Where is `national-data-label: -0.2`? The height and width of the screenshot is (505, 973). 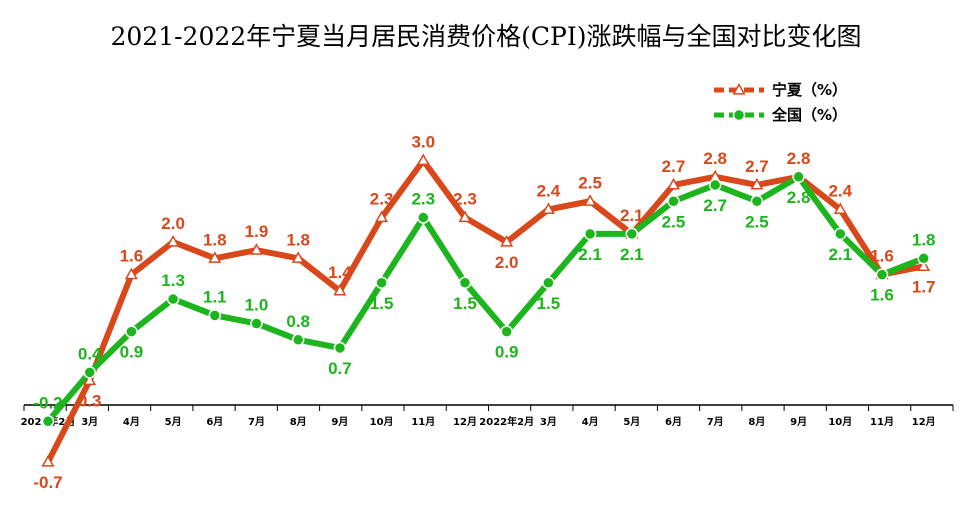 national-data-label: -0.2 is located at coordinates (47, 402).